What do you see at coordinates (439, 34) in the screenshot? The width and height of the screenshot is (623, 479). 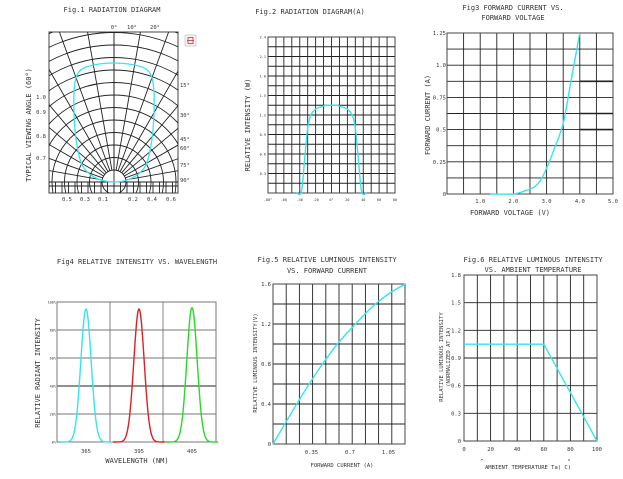 I see `fig3-ytick: 1.25` at bounding box center [439, 34].